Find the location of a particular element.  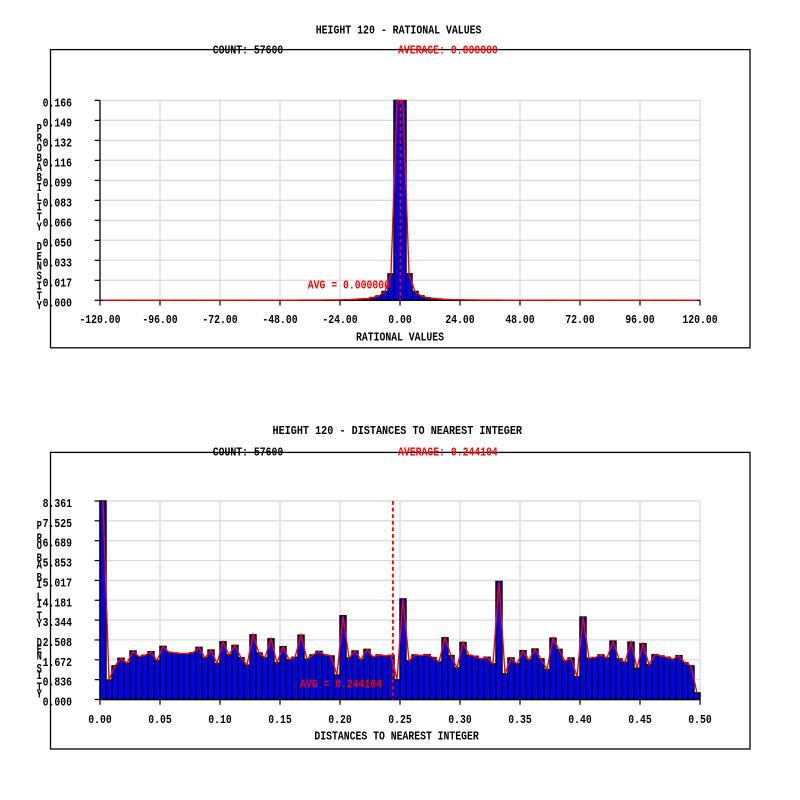

svg-text: 2.508 is located at coordinates (57, 643).